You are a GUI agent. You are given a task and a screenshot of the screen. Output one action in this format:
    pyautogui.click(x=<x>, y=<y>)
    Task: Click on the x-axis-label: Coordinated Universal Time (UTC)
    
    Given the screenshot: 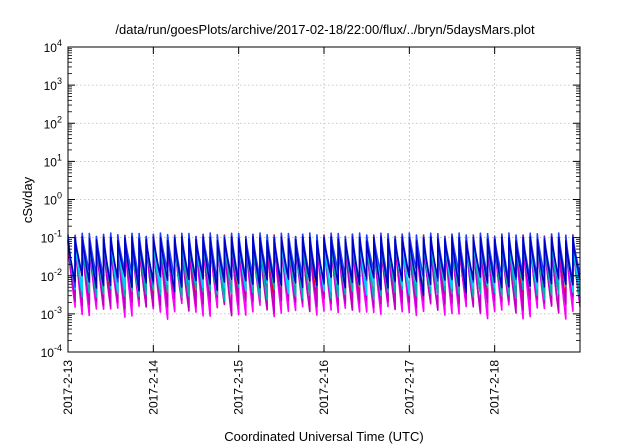 What is the action you would take?
    pyautogui.click(x=323, y=436)
    